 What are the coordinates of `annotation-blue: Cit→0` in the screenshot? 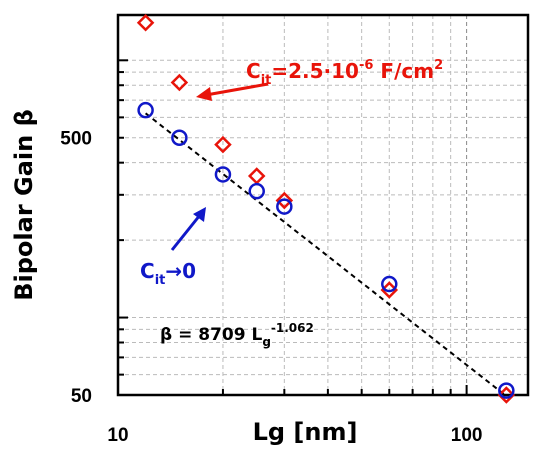 It's located at (168, 273).